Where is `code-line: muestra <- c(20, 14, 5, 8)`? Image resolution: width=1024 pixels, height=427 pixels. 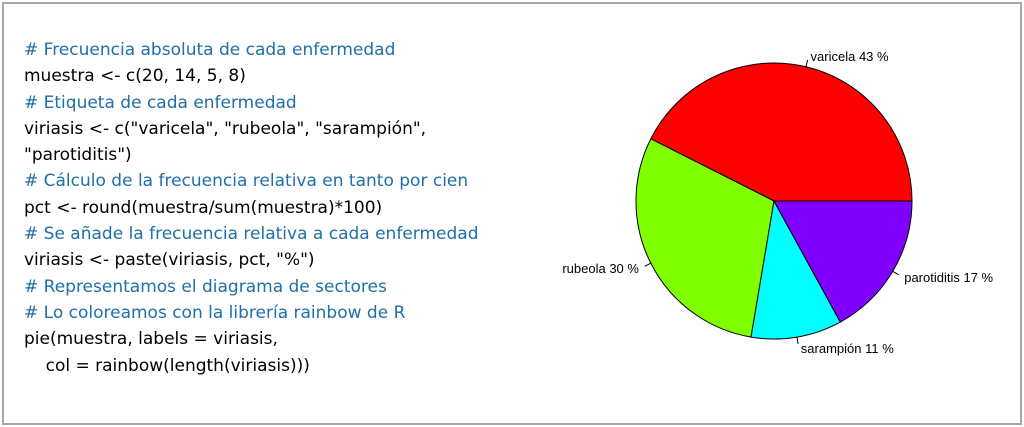
code-line: muestra <- c(20, 14, 5, 8) is located at coordinates (135, 76).